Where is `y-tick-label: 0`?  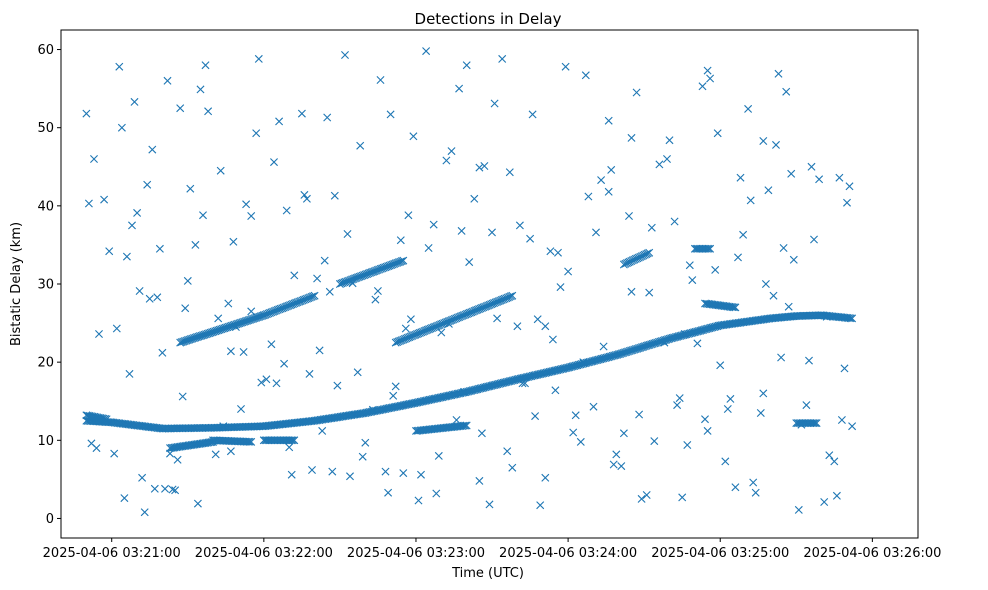
y-tick-label: 0 is located at coordinates (50, 519).